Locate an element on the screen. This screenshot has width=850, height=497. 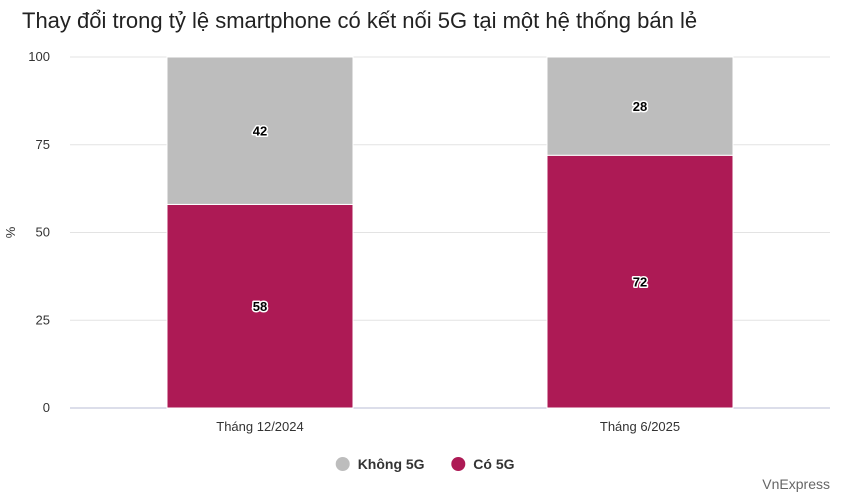
x-tick-label: Tháng 6/2025 is located at coordinates (640, 426).